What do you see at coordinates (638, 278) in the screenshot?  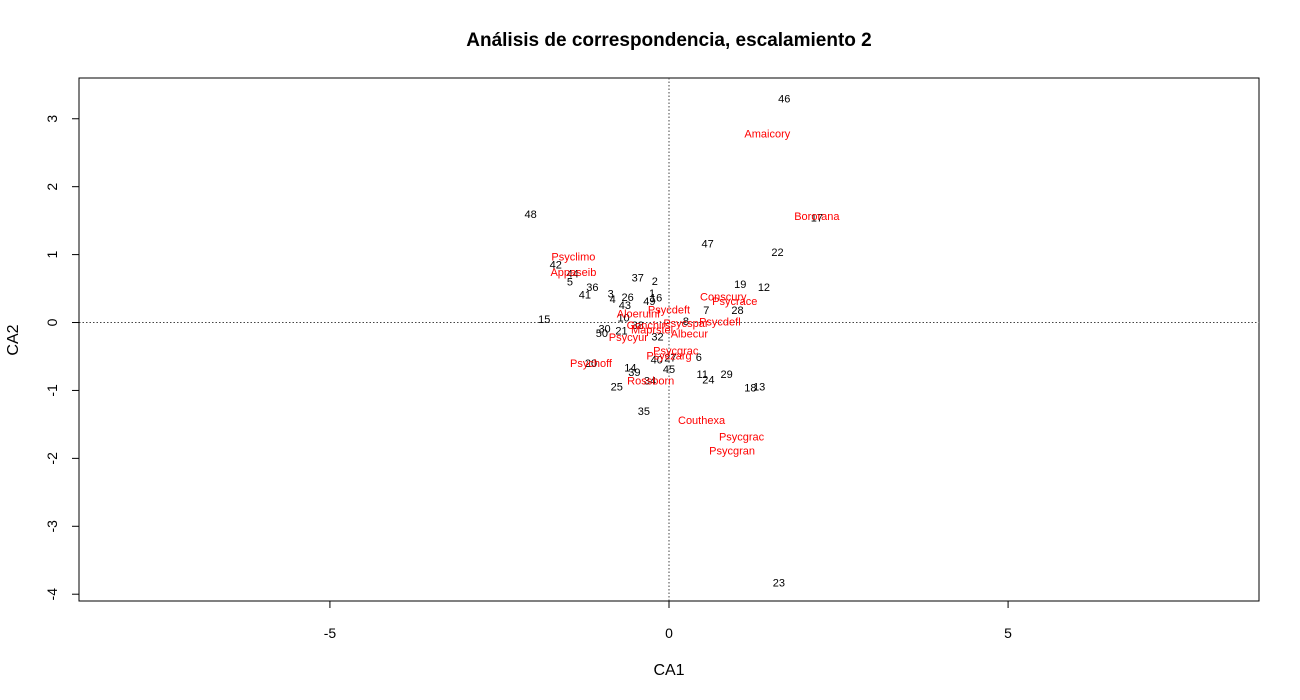 I see `site-point-label: 37` at bounding box center [638, 278].